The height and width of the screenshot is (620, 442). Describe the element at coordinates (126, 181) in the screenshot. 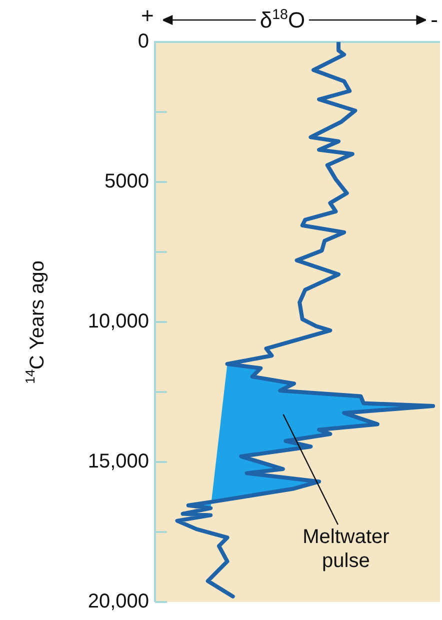

I see `y-tick-label: 5000` at that location.